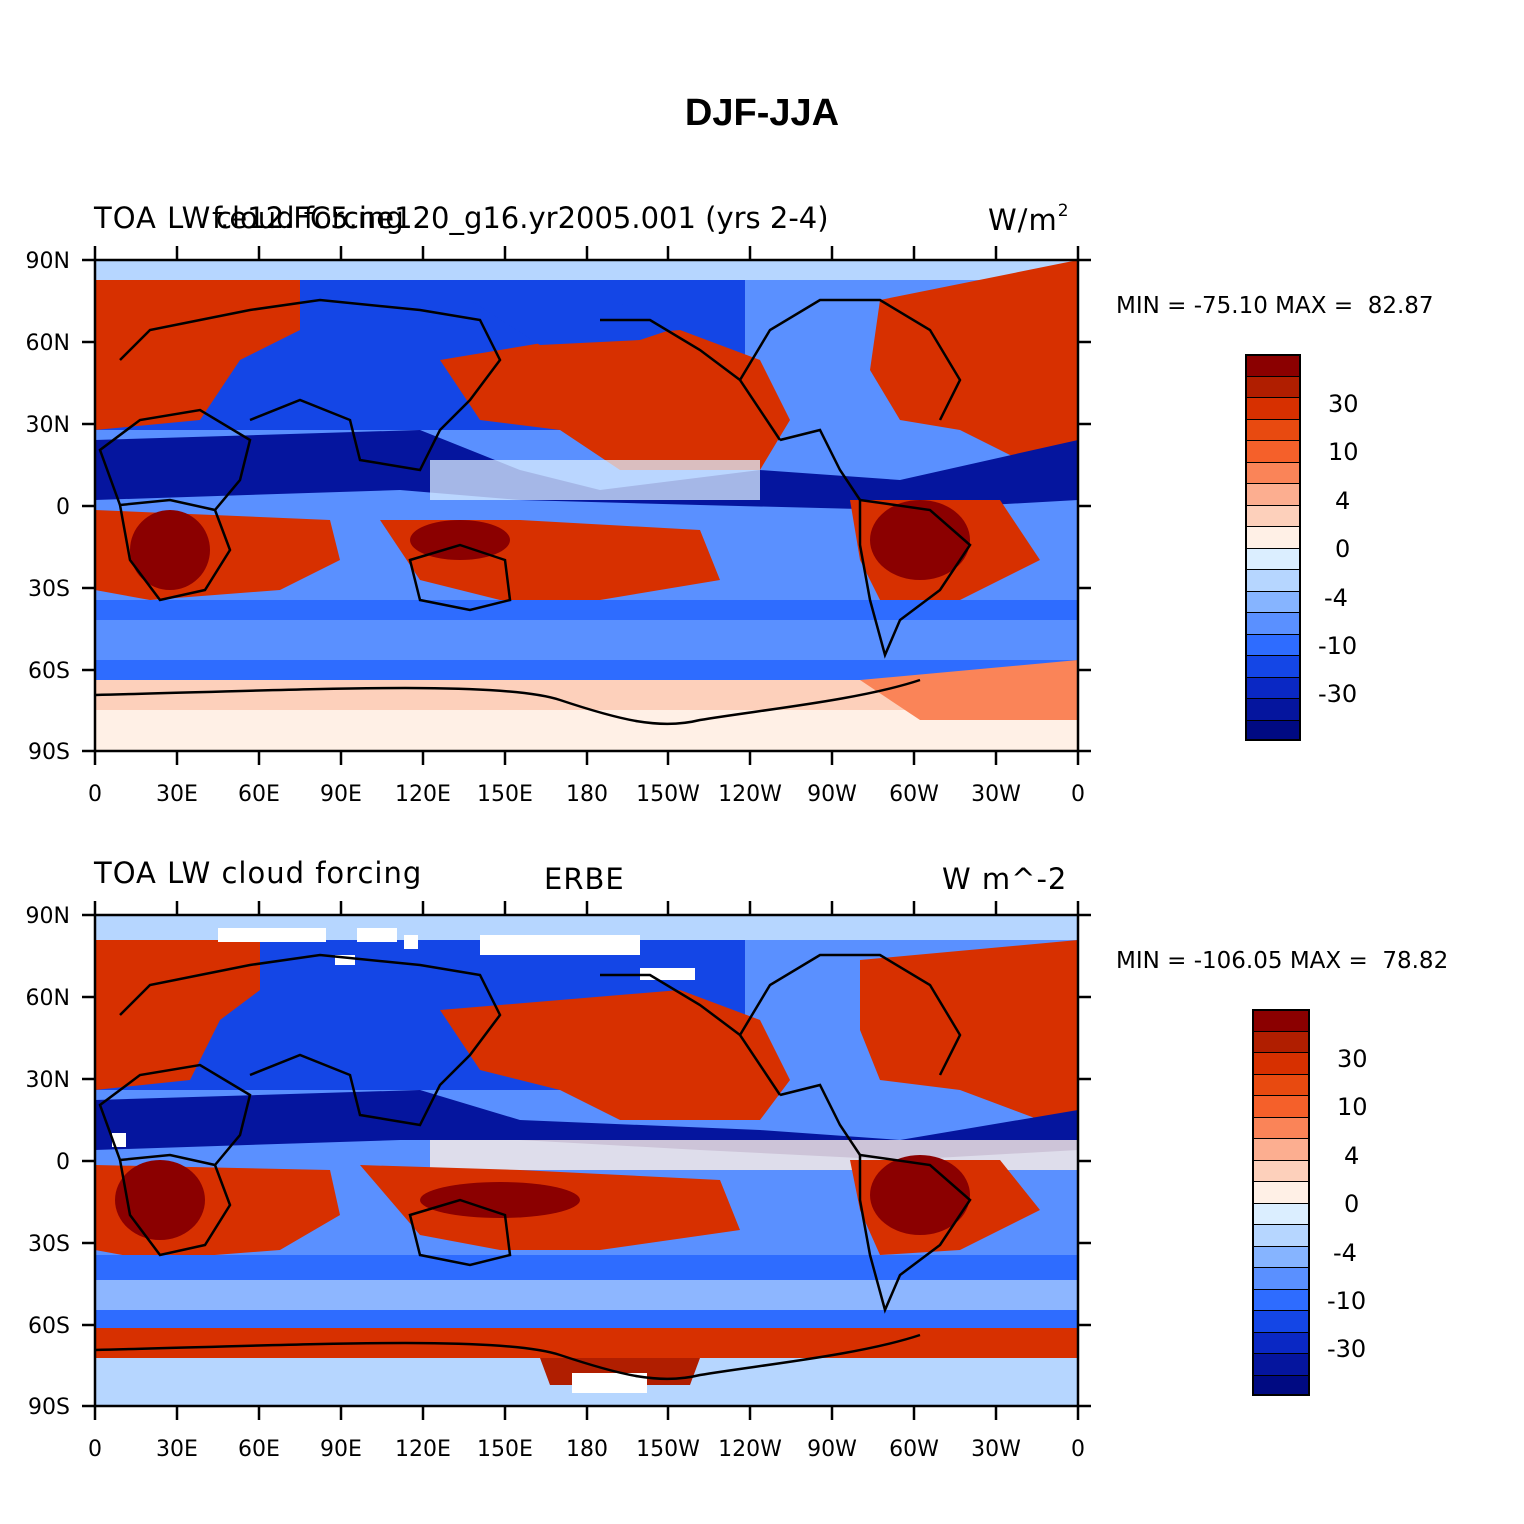 The height and width of the screenshot is (1524, 1524). Describe the element at coordinates (996, 1449) in the screenshot. I see `panel2-lon-label: 30W` at that location.